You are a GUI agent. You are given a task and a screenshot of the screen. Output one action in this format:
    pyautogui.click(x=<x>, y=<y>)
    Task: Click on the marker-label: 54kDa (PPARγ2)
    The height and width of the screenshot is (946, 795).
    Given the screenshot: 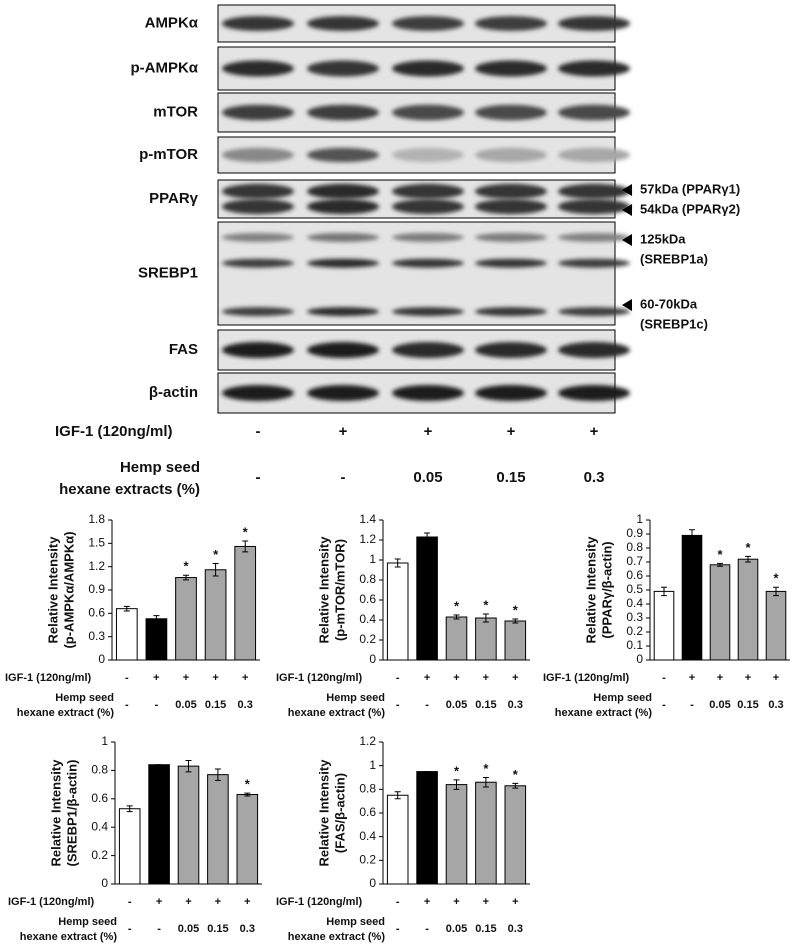 What is the action you would take?
    pyautogui.click(x=690, y=208)
    